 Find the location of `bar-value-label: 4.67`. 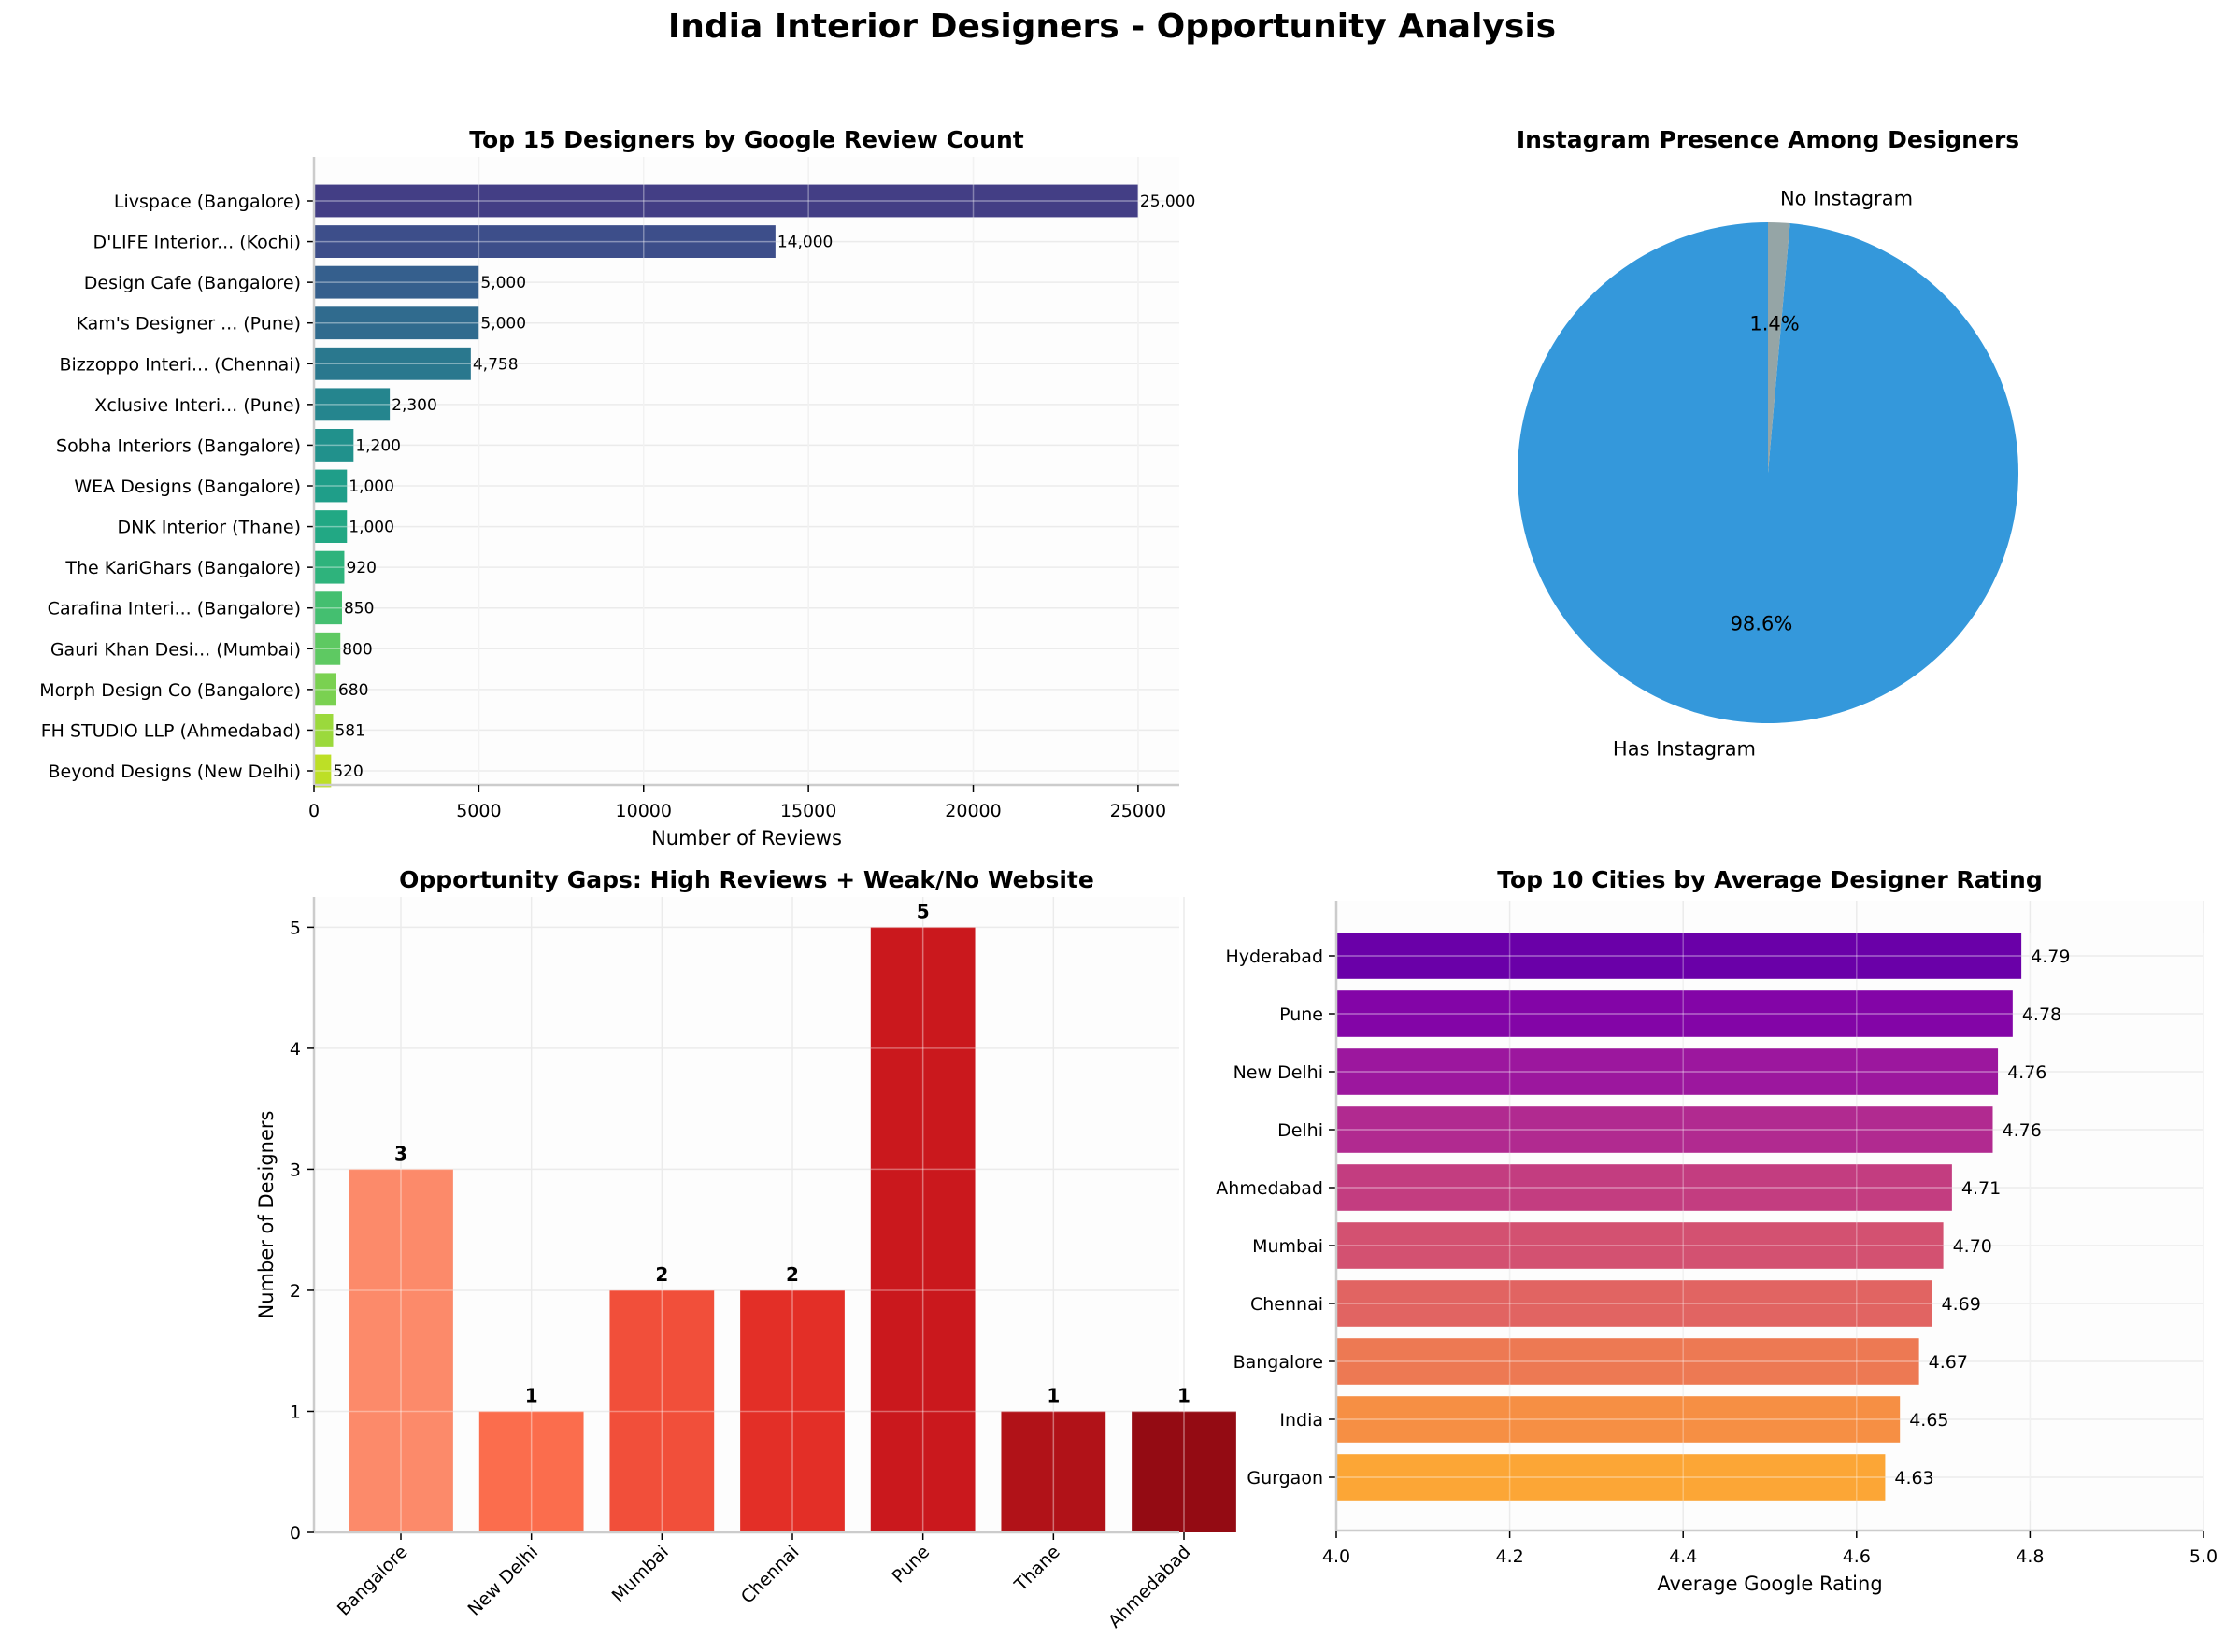

bar-value-label: 4.67 is located at coordinates (1948, 1362).